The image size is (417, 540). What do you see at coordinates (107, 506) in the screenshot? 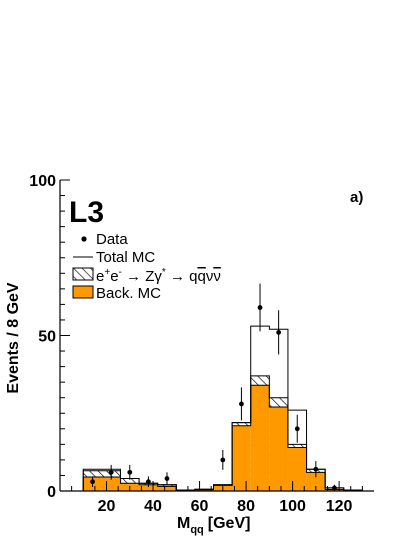
I see `x-tick-label: 20` at bounding box center [107, 506].